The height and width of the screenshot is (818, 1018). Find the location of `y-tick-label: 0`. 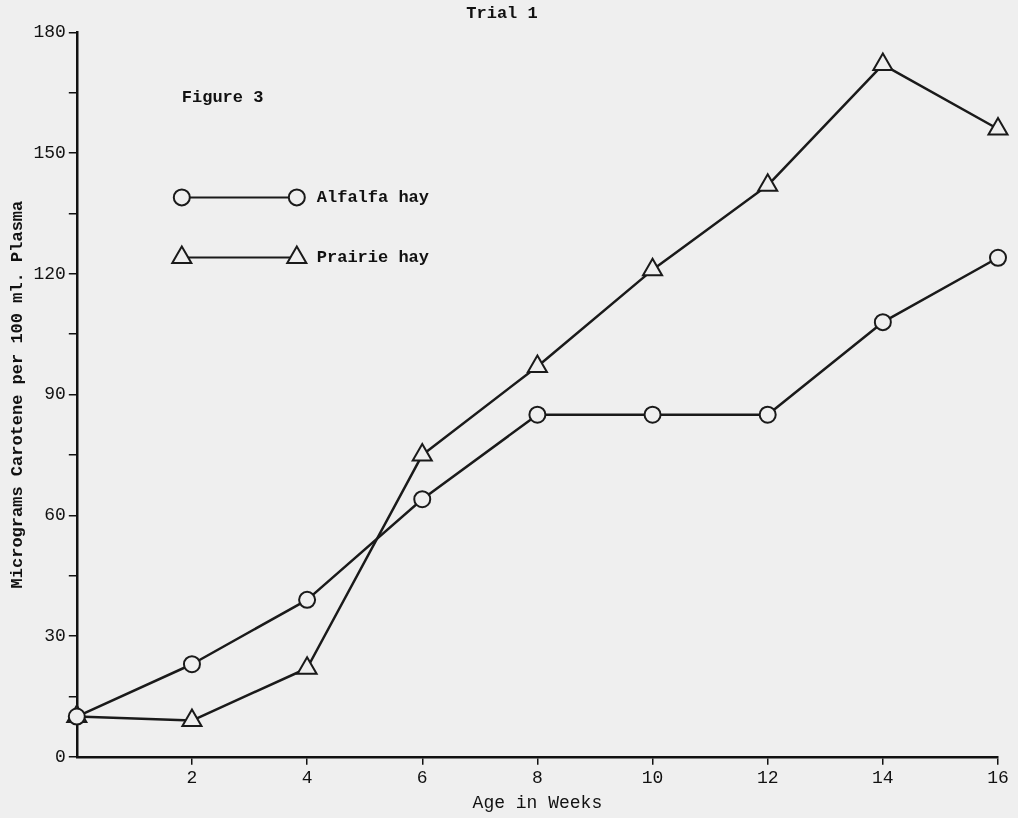

y-tick-label: 0 is located at coordinates (60, 756).